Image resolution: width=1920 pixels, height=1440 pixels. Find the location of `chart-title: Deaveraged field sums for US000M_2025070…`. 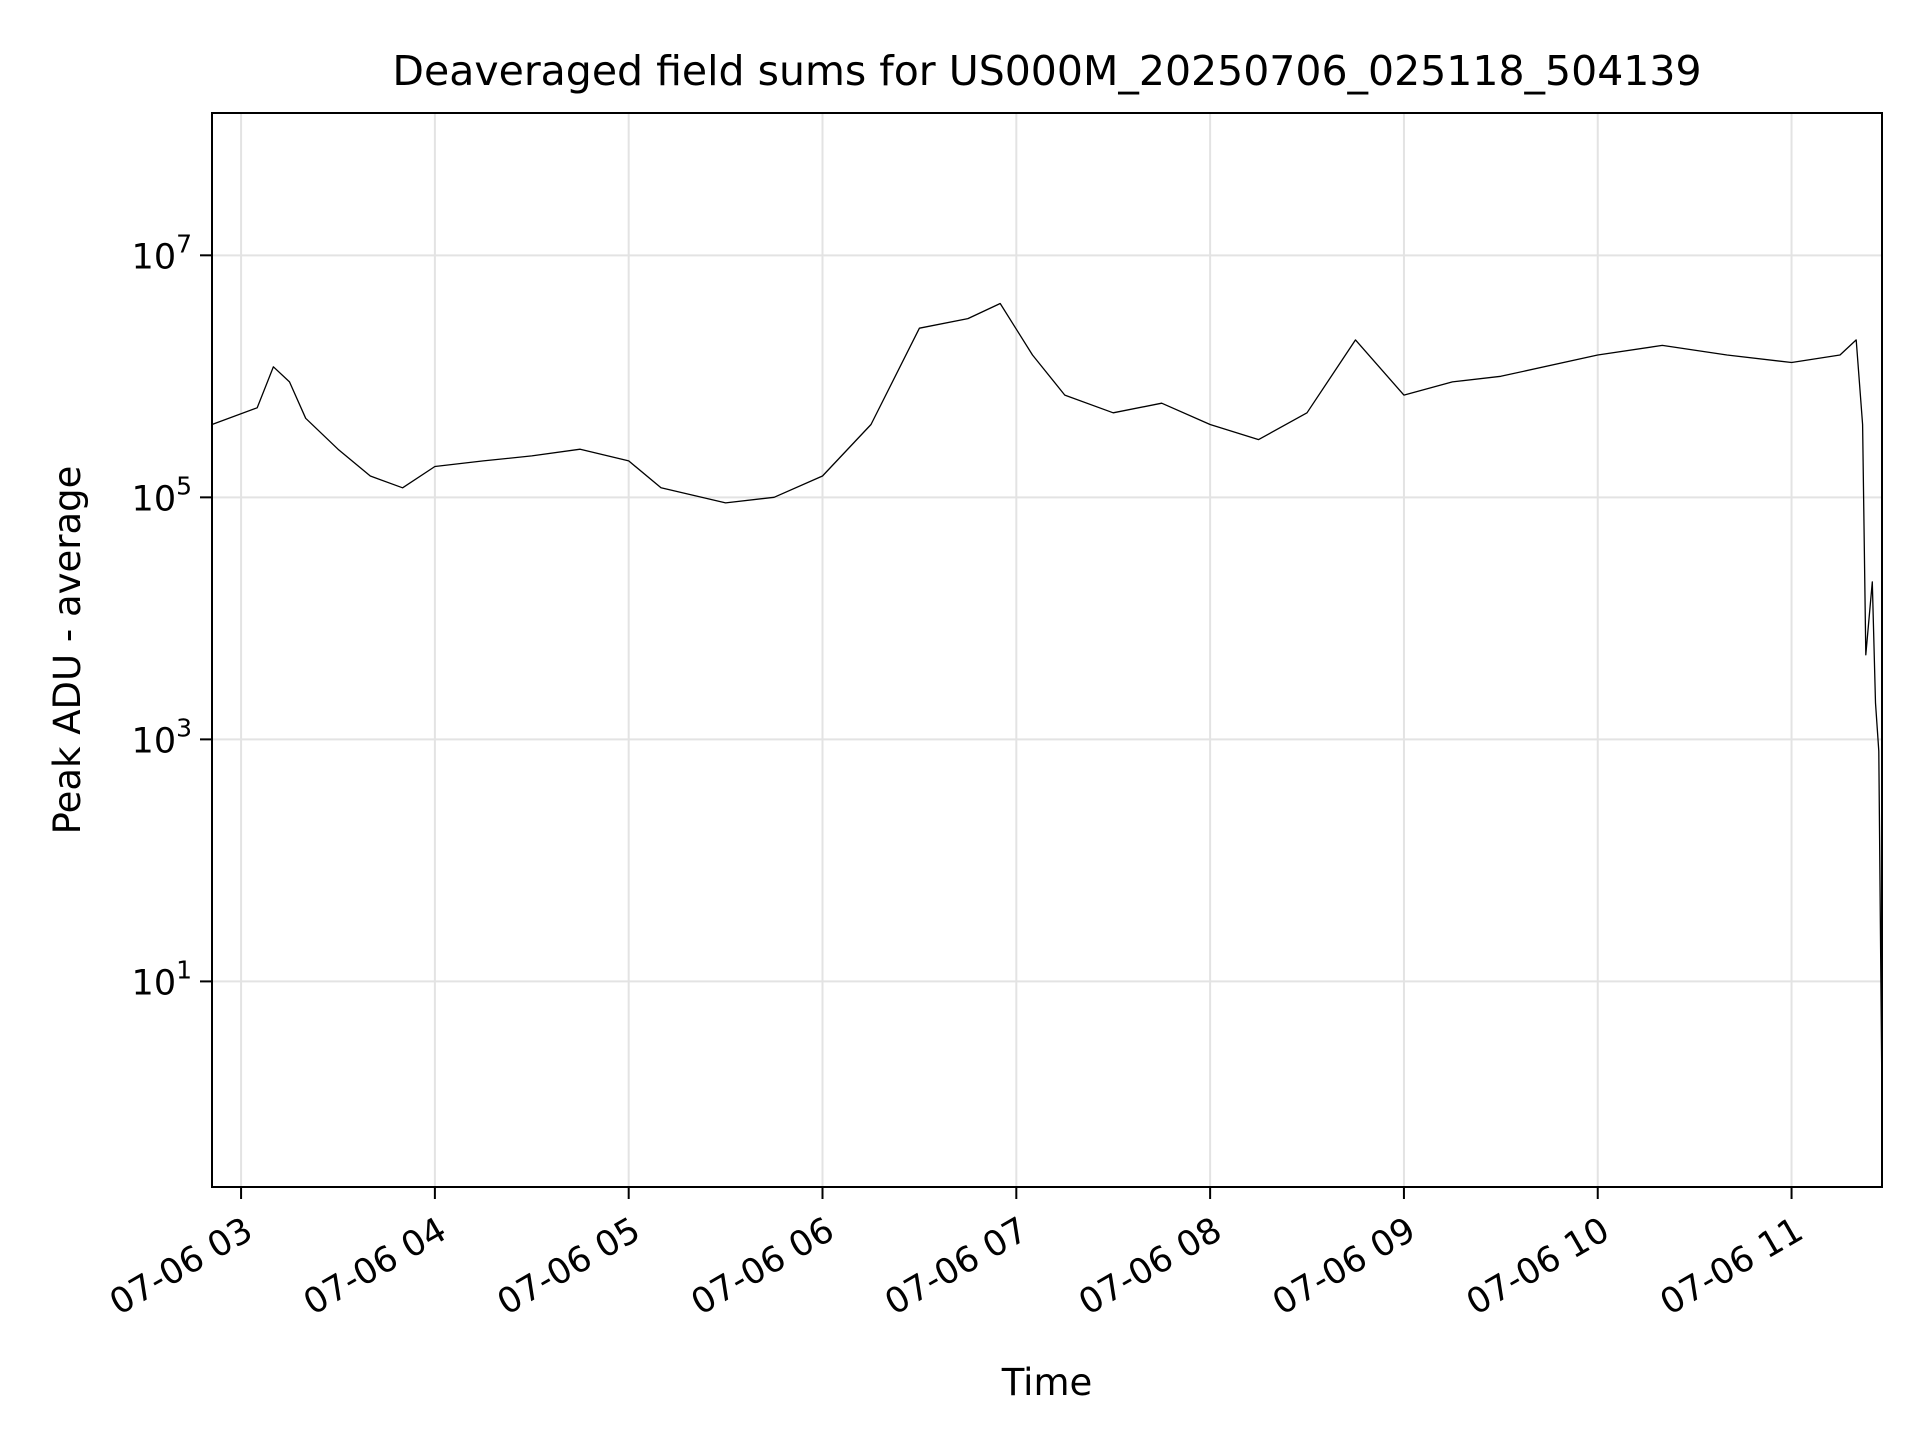

chart-title: Deaveraged field sums for US000M_2025070… is located at coordinates (1046, 71).